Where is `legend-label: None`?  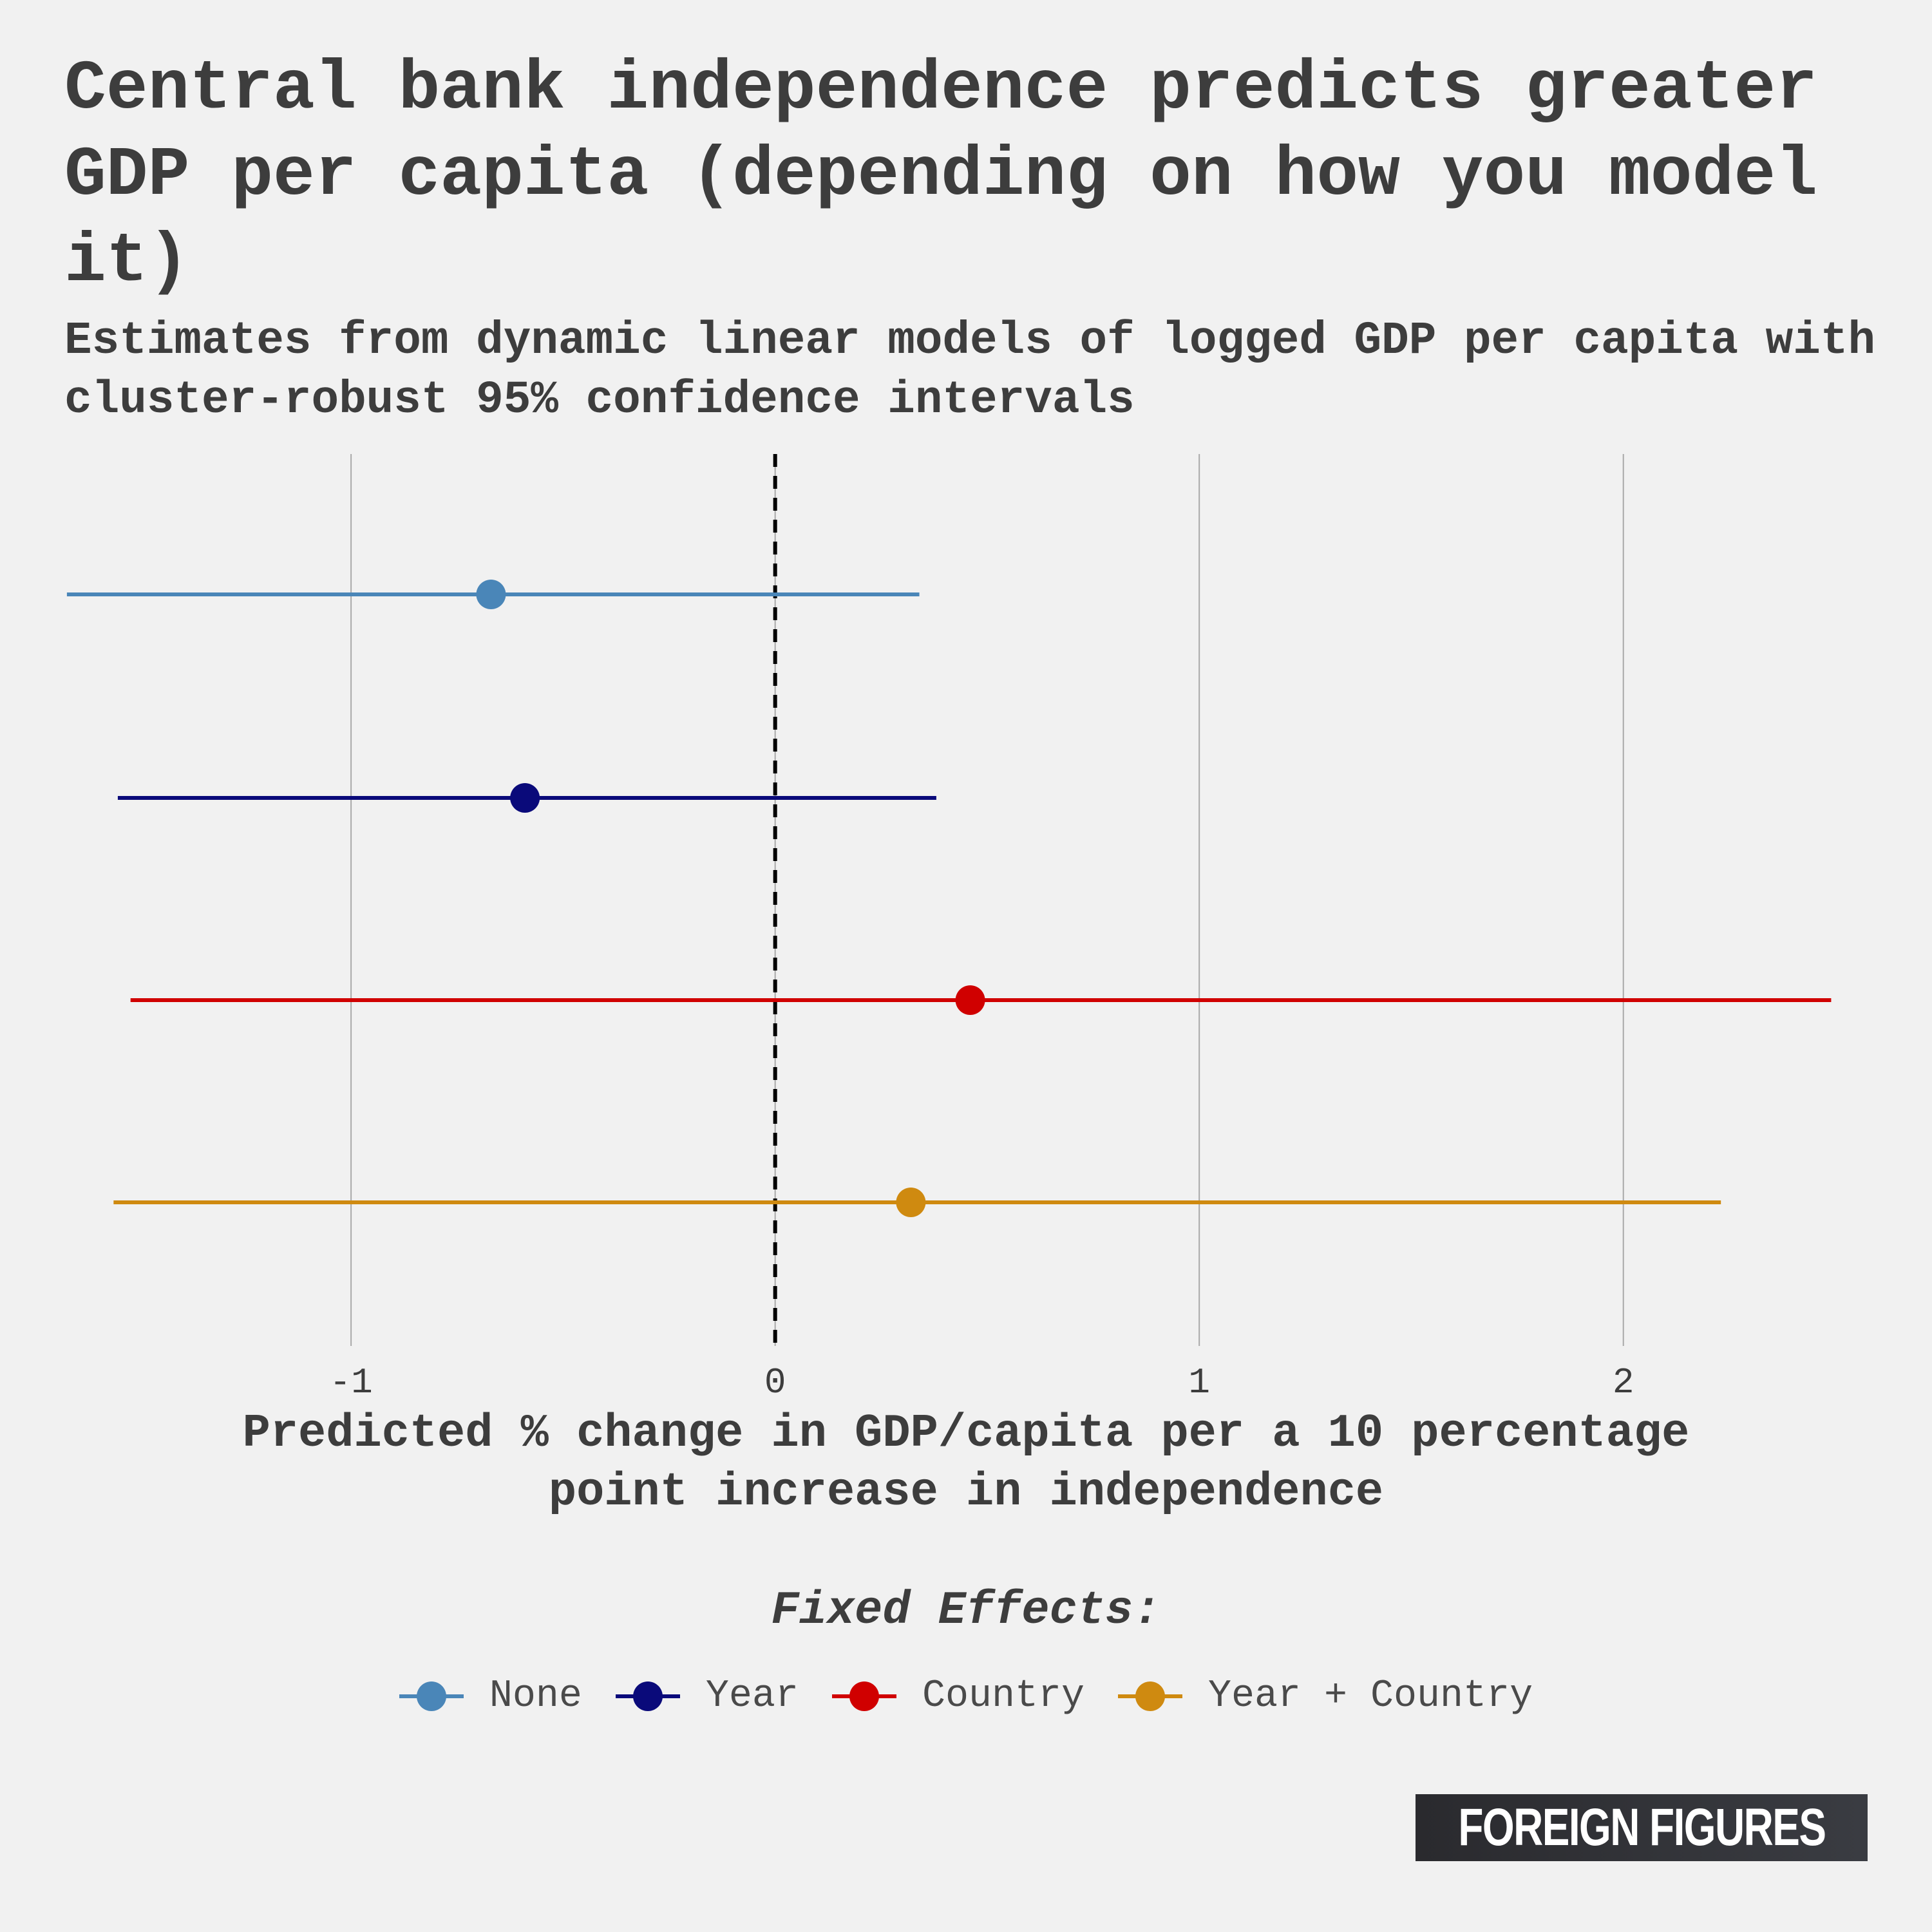
legend-label: None is located at coordinates (535, 1696).